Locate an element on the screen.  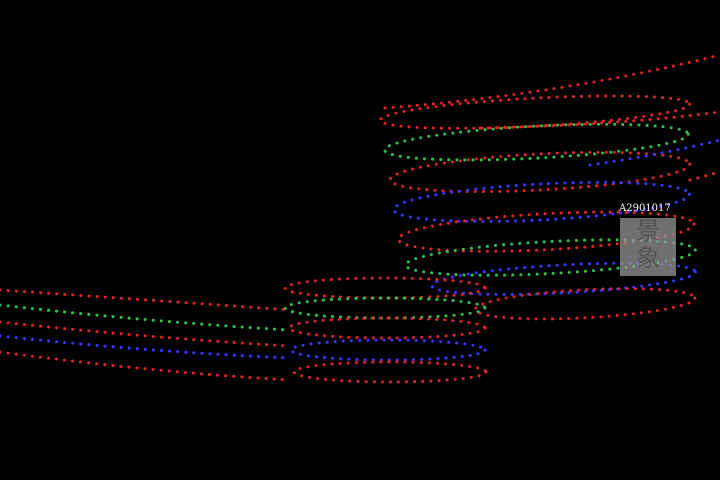
watermark-char: 景 is located at coordinates (648, 231).